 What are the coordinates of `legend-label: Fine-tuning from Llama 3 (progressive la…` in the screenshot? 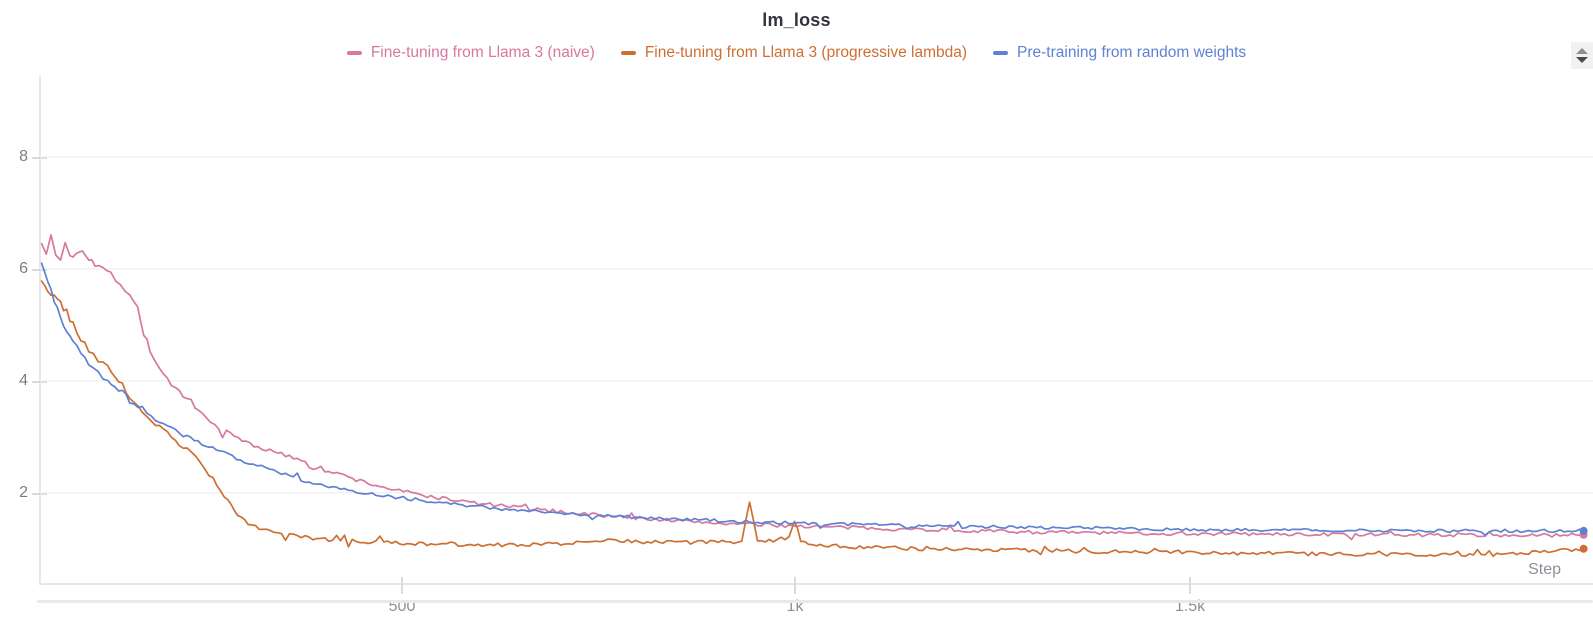 It's located at (806, 52).